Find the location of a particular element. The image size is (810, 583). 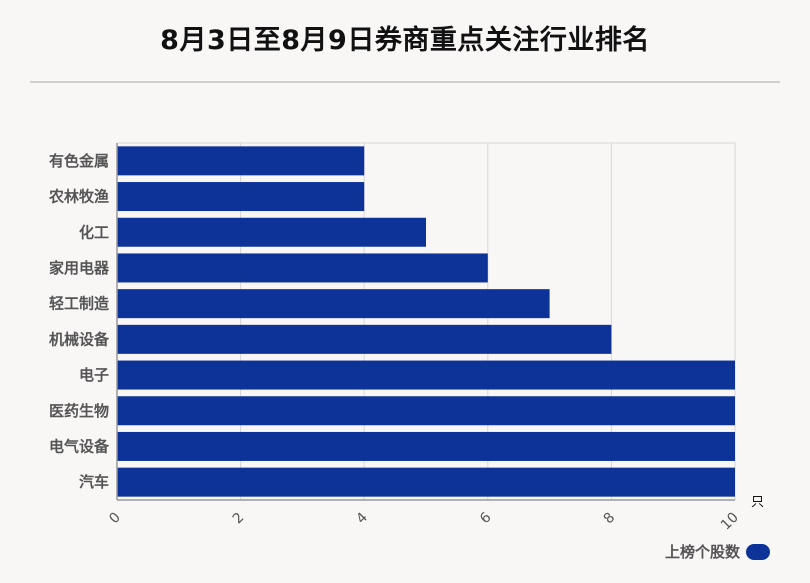

category-label: 有色金属 is located at coordinates (79, 161).